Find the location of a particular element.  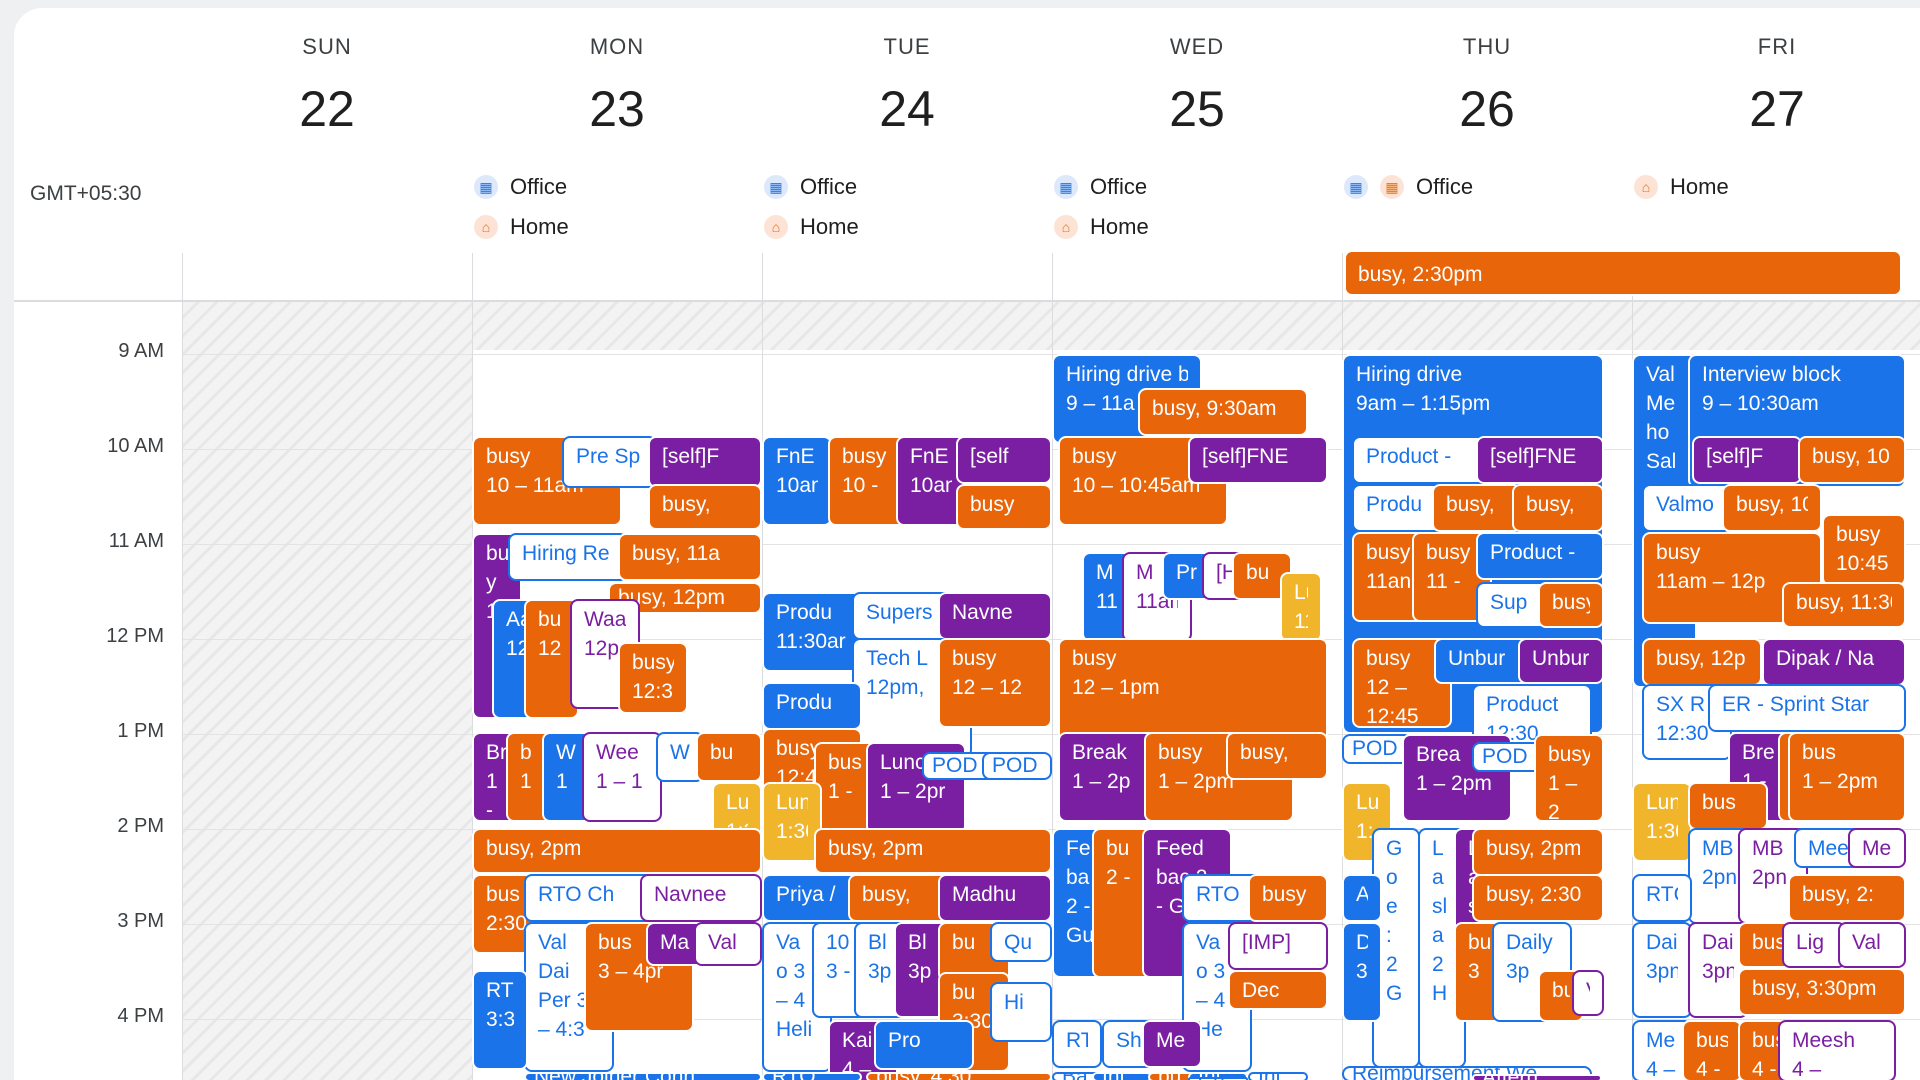

calendar-event: busy, 11a is located at coordinates (690, 557).